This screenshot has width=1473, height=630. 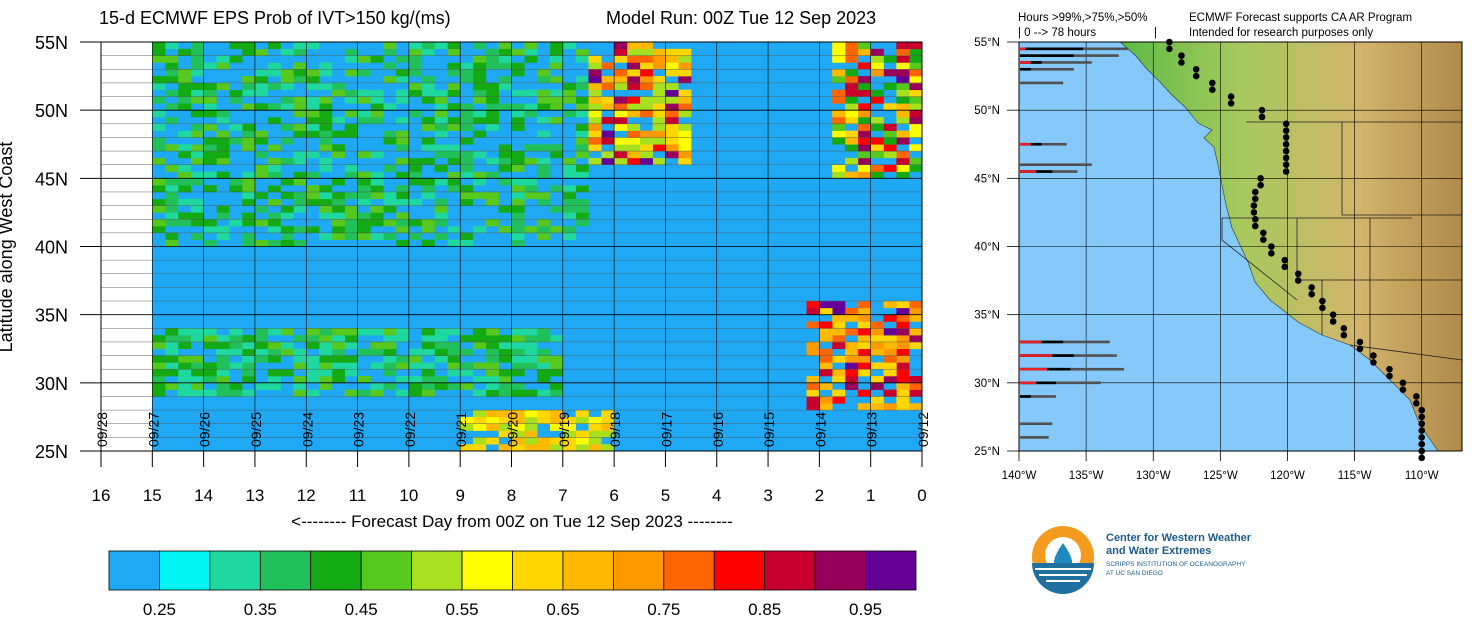 I want to click on date-label: 09/18, so click(x=615, y=429).